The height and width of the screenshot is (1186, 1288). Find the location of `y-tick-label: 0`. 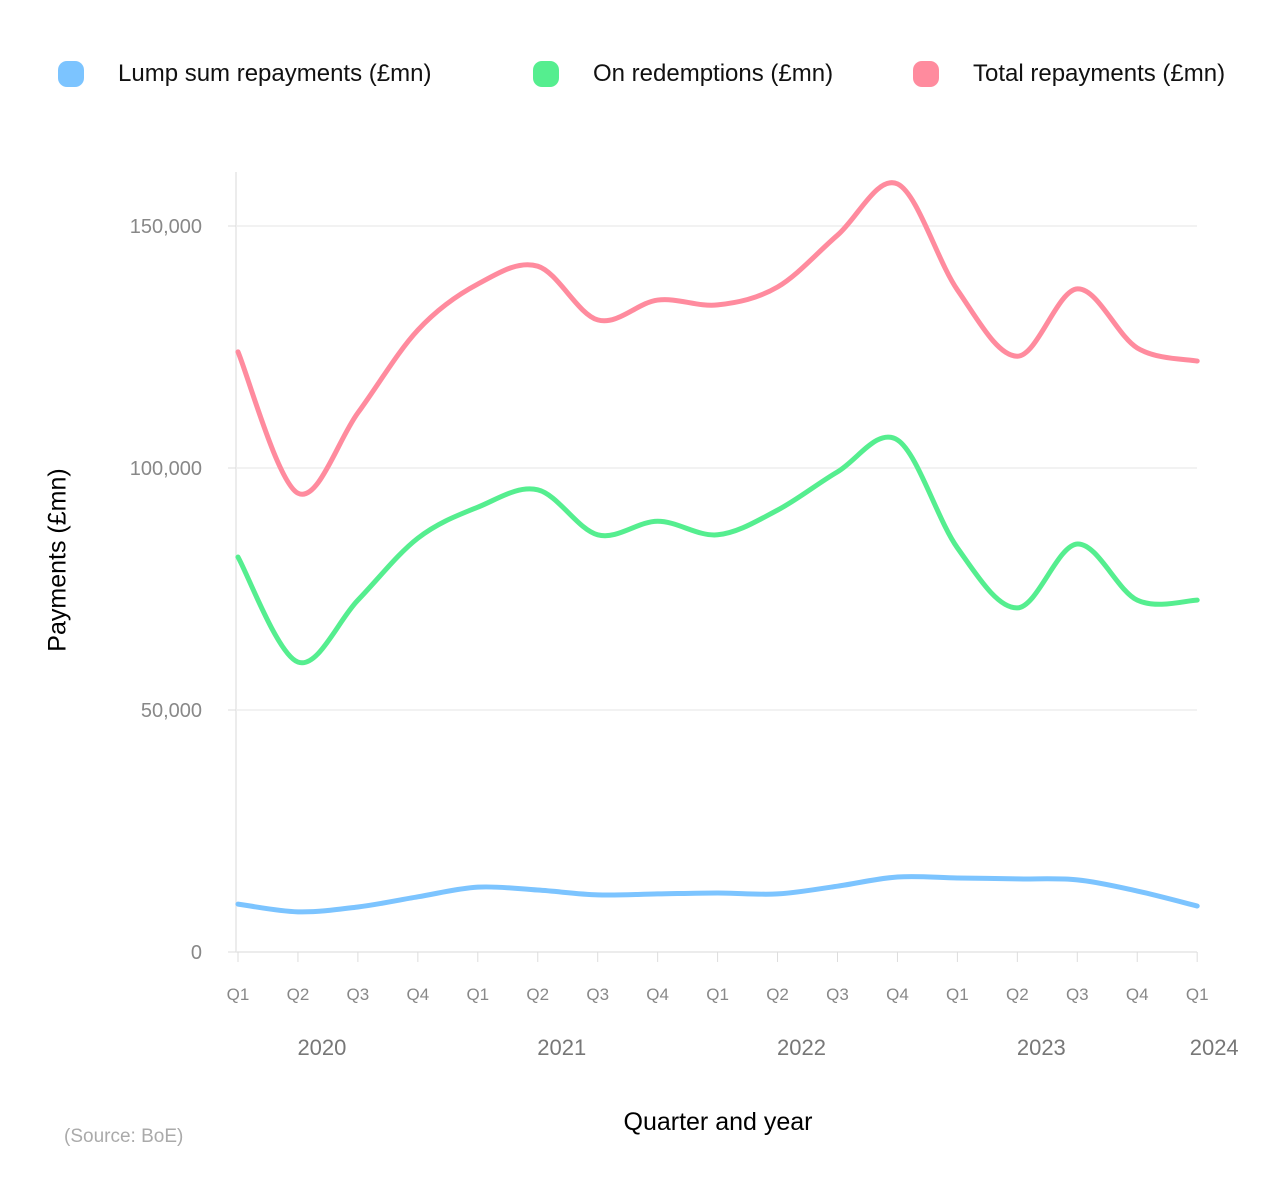

y-tick-label: 0 is located at coordinates (196, 953).